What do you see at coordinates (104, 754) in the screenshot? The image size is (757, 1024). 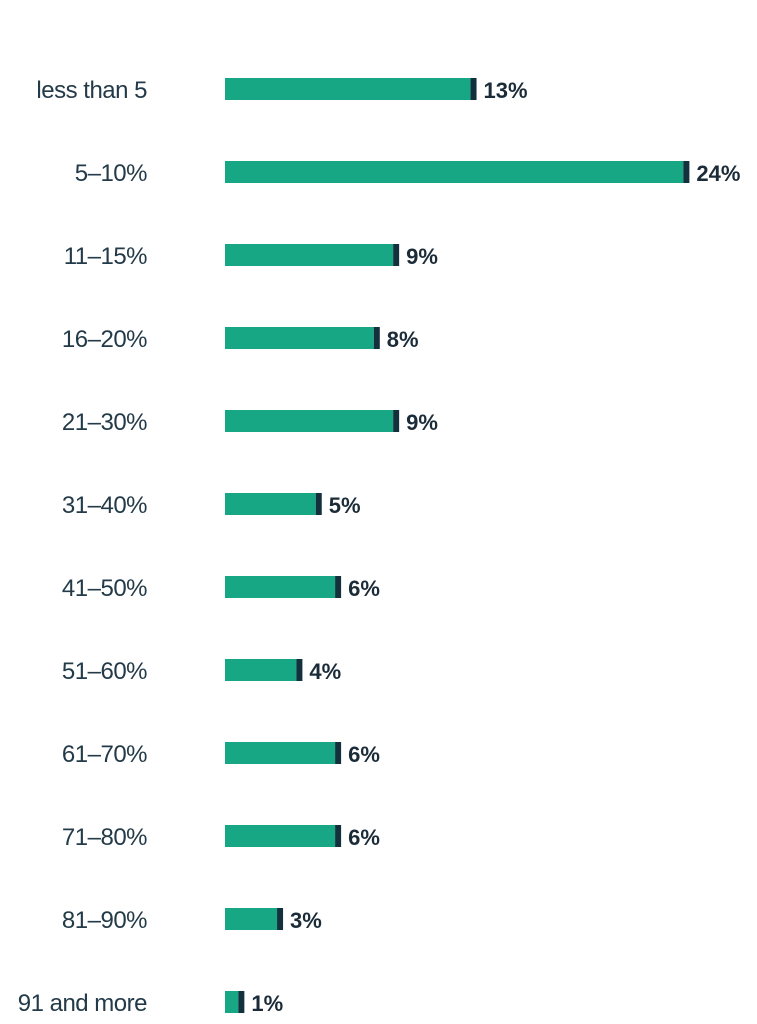 I see `category-label: 61–70%` at bounding box center [104, 754].